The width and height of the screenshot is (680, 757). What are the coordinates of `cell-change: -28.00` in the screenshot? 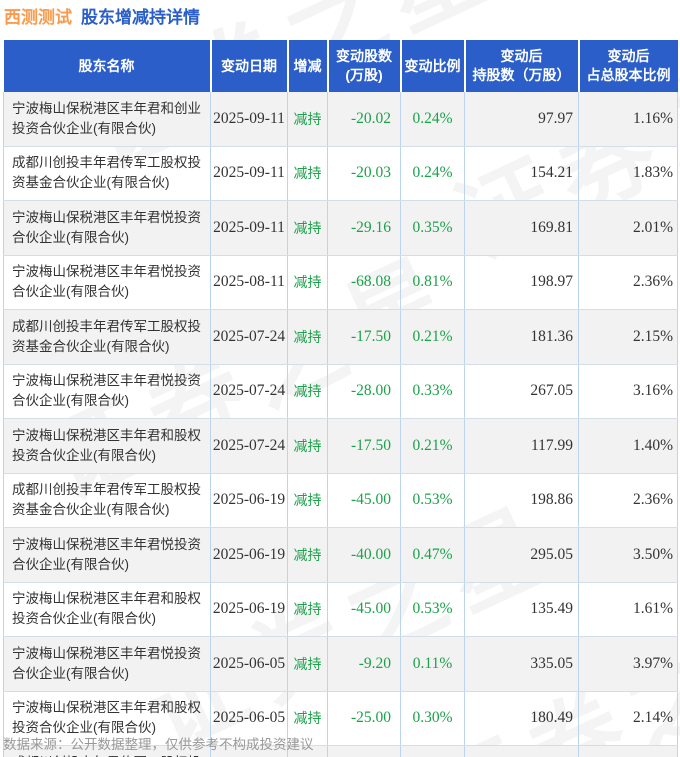 It's located at (364, 391).